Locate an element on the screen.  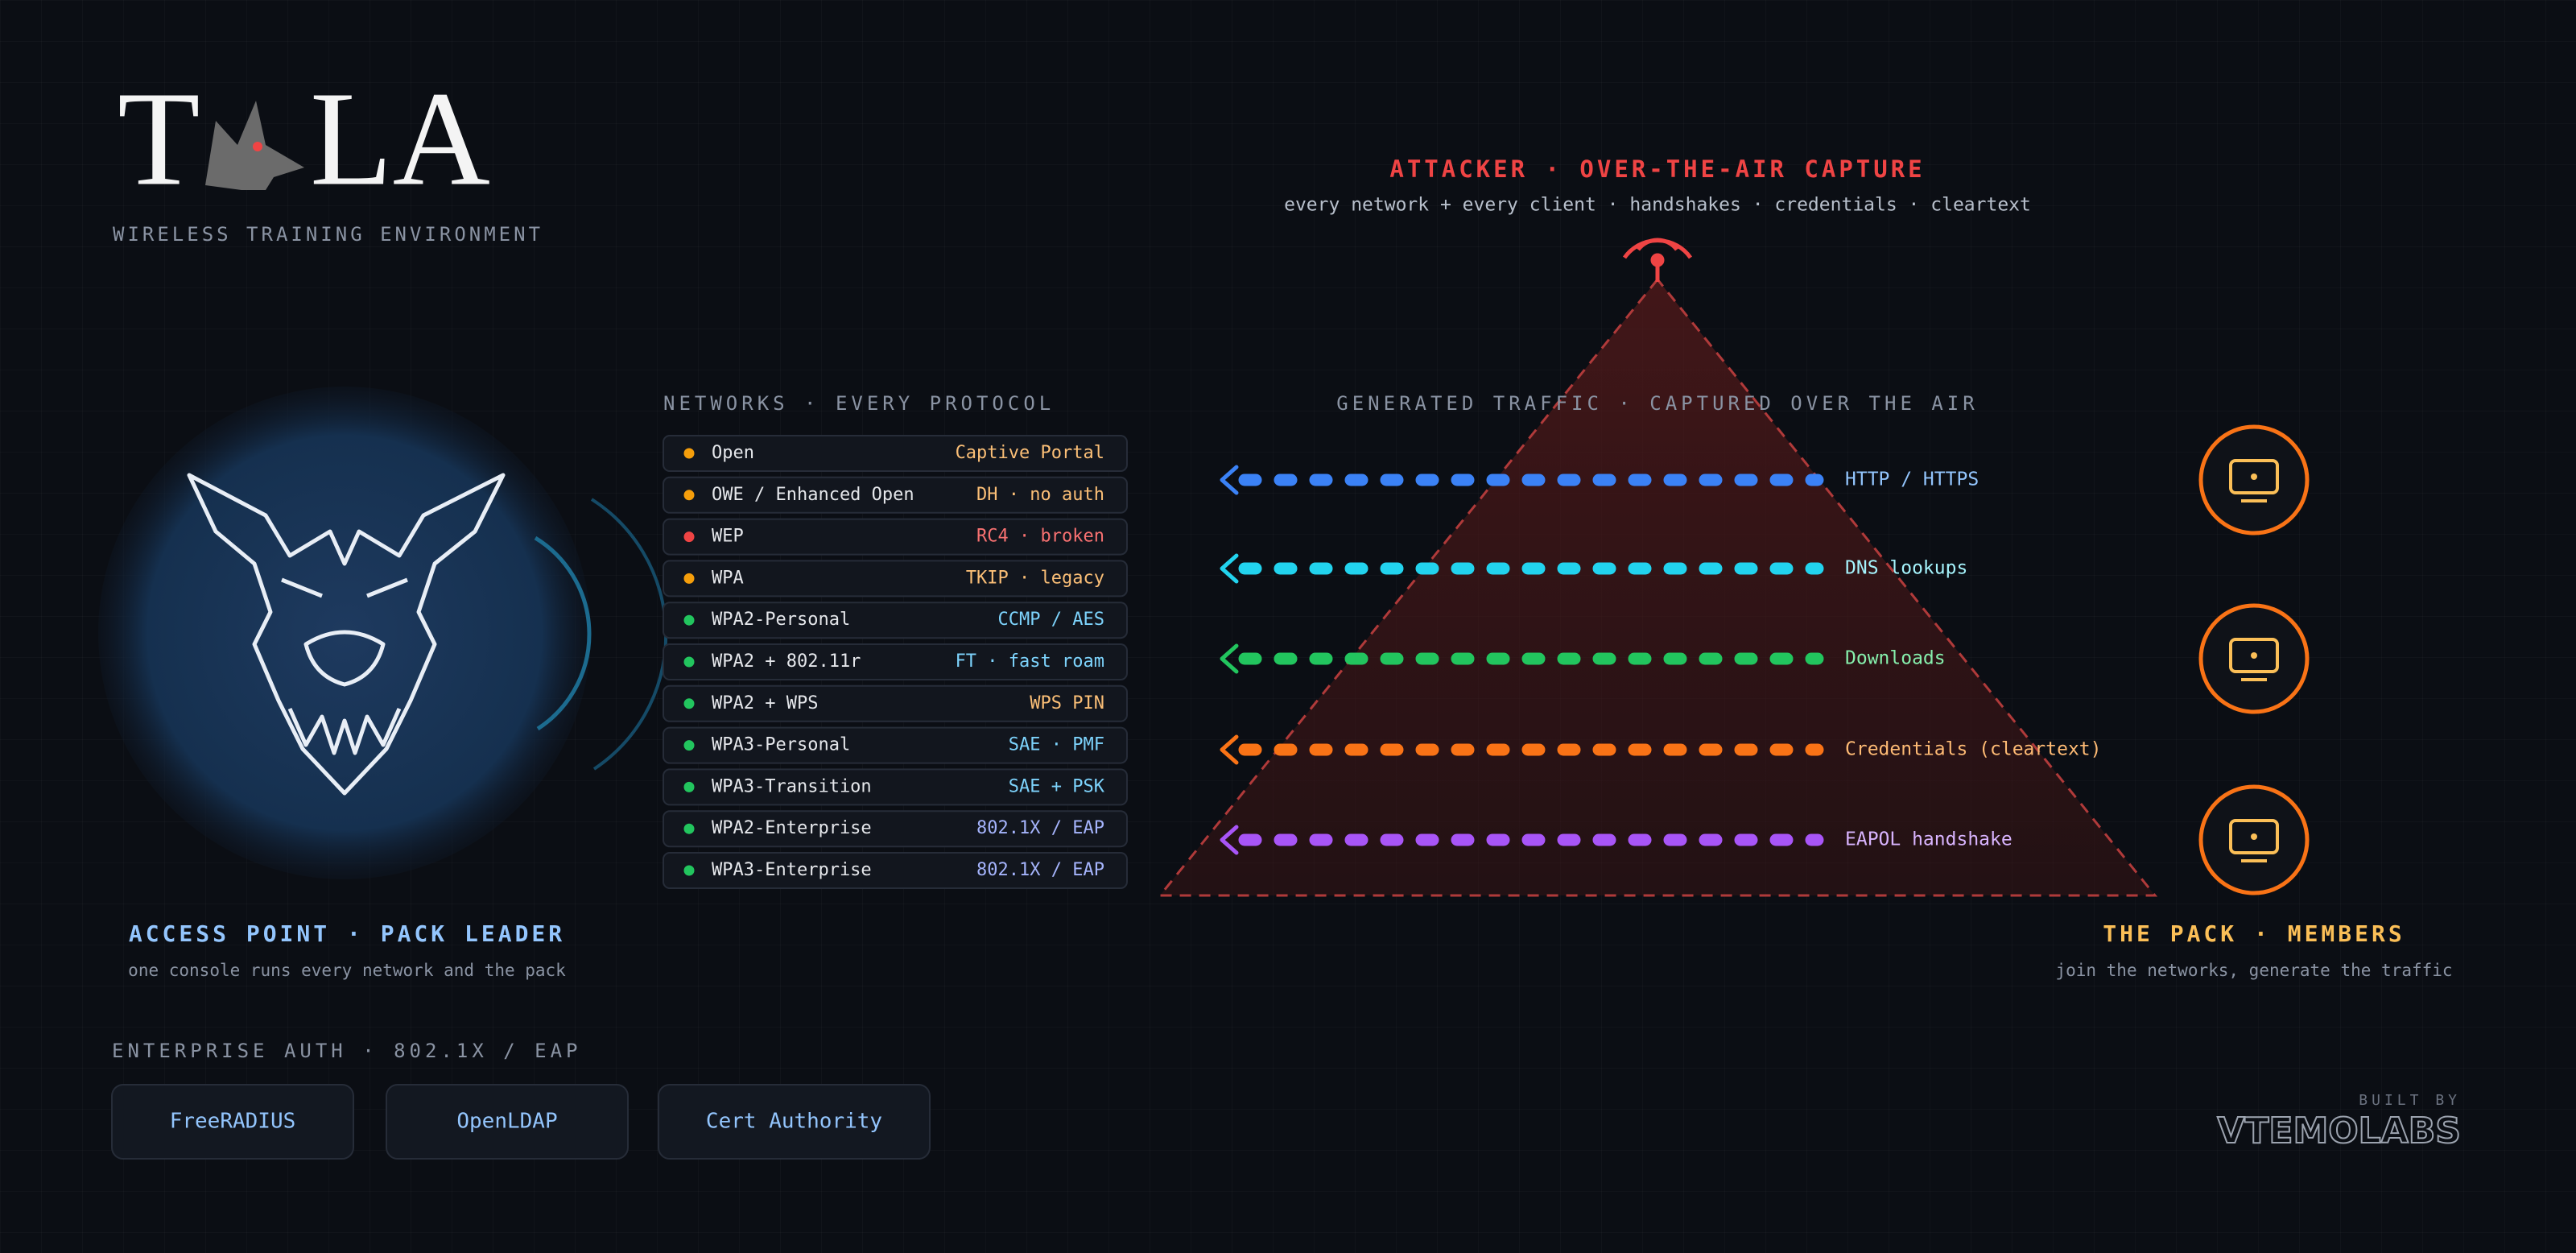
network-row: WPA2 + WPS WPS PIN is located at coordinates (895, 703).